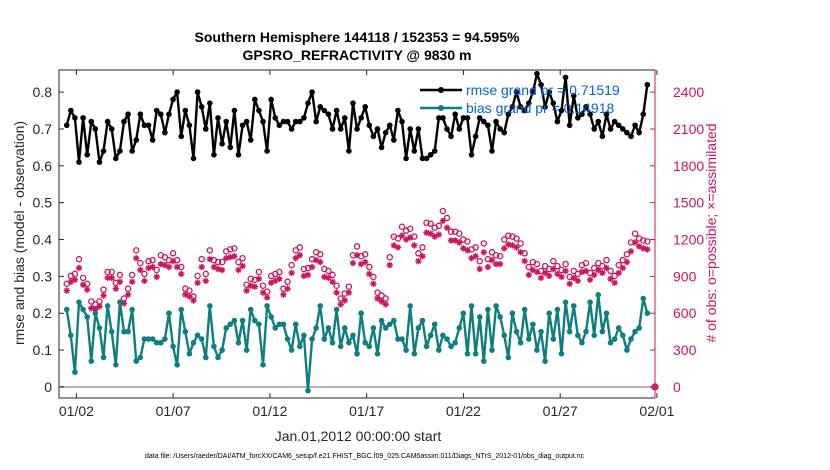  I want to click on y-axis-label: rmse and bias (model - observation), so click(19, 233).